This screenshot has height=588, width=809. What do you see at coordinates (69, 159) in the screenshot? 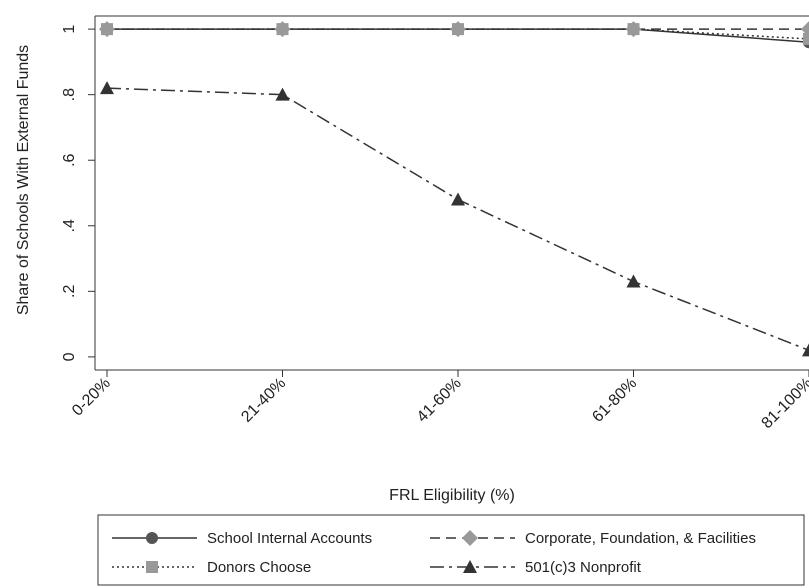
I see `y-tick-label: .6` at bounding box center [69, 159].